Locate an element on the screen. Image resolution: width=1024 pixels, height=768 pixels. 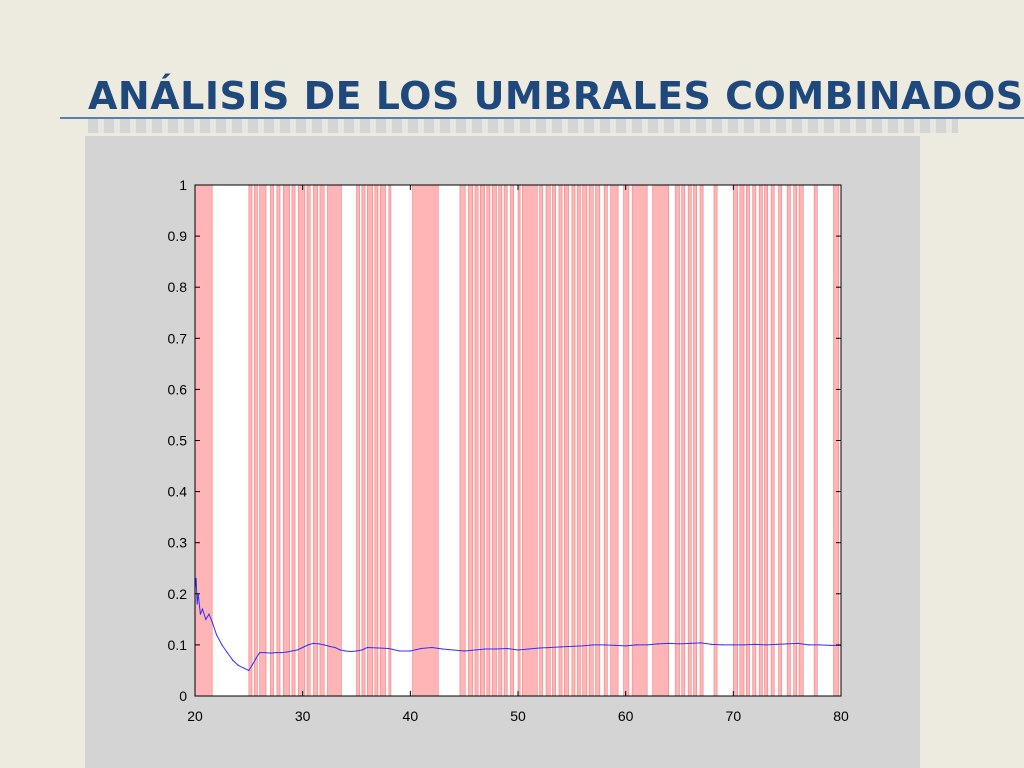
series-group is located at coordinates (518, 624).